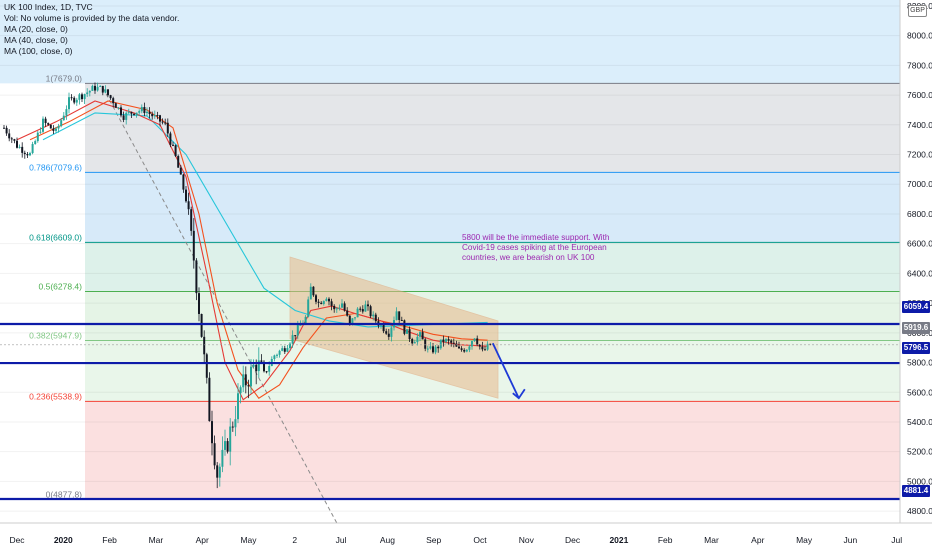 Image resolution: width=932 pixels, height=550 pixels. Describe the element at coordinates (919, 422) in the screenshot. I see `price-tick-label: 5400.0` at that location.